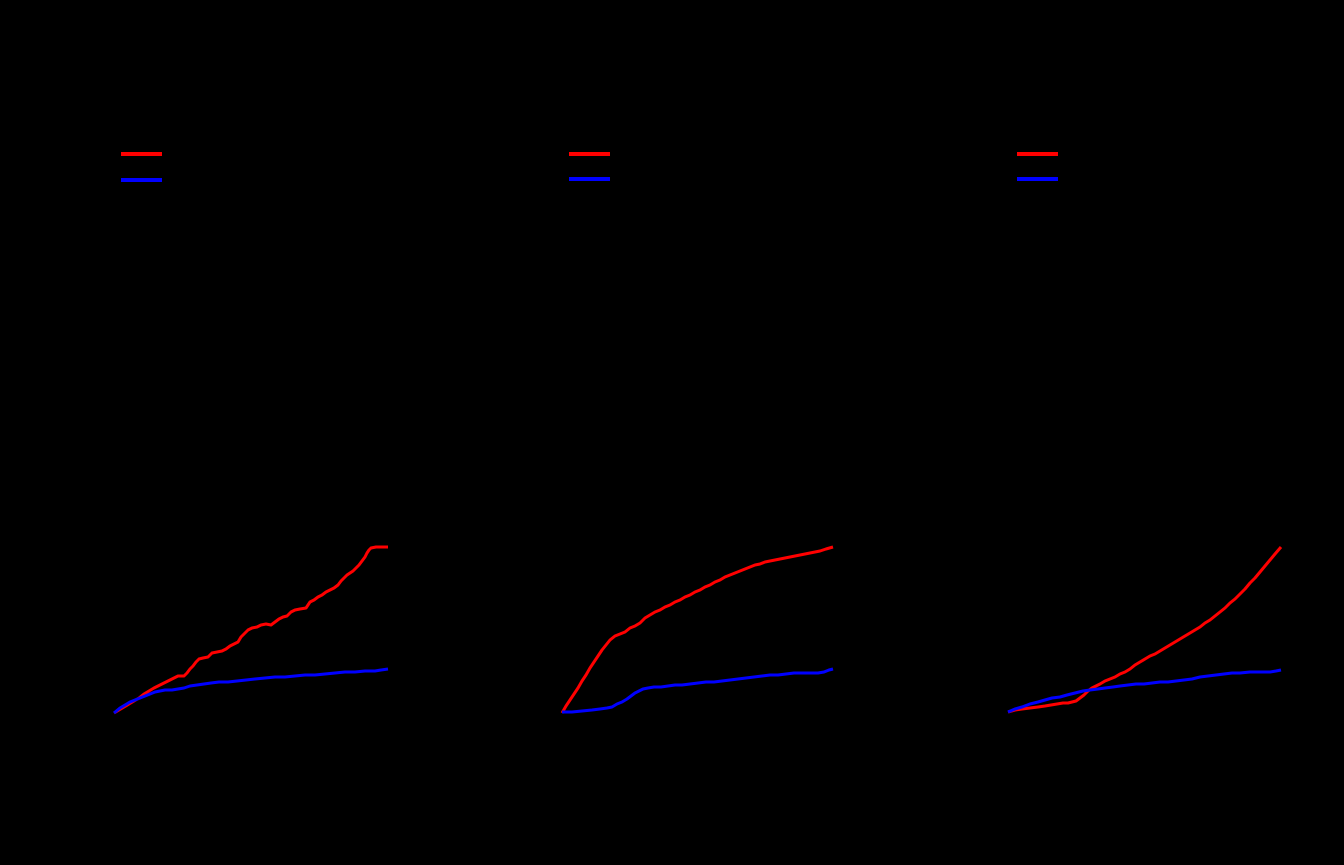 Image resolution: width=1344 pixels, height=865 pixels. What do you see at coordinates (251, 433) in the screenshot?
I see `panel-left` at bounding box center [251, 433].